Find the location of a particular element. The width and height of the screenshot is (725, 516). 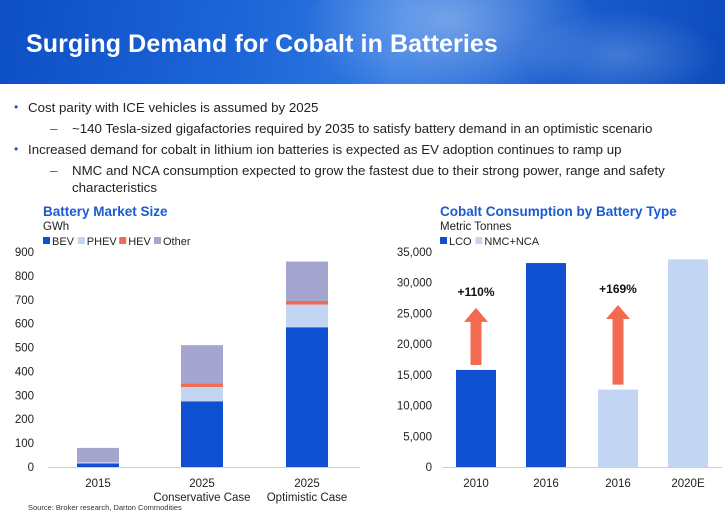

y-tick-label: 10,000 is located at coordinates (414, 407).